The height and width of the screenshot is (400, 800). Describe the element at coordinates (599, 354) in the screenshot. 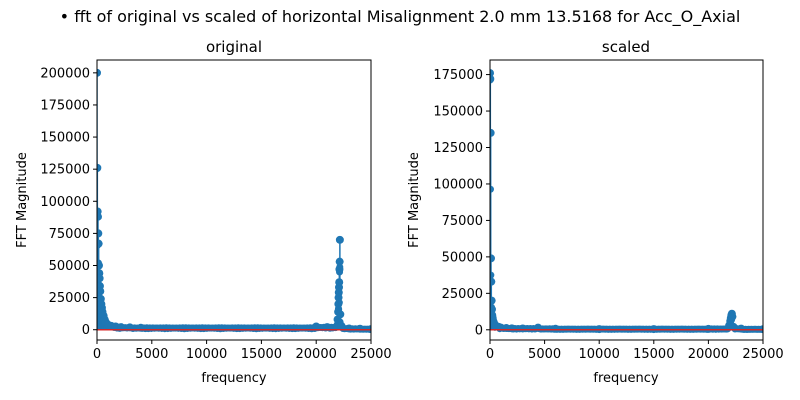

I see `chart-scaled-xtick-label: 10000` at that location.